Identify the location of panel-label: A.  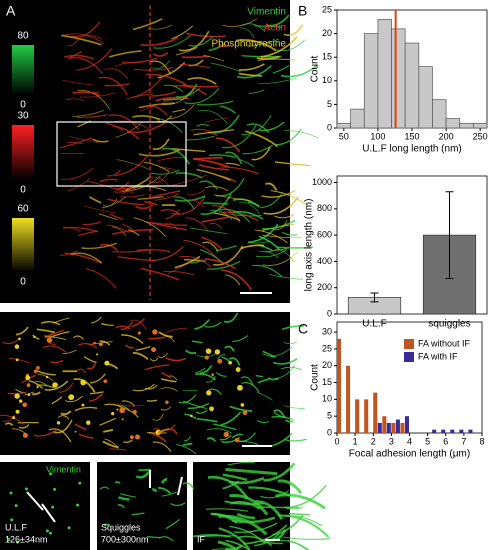
(11, 11).